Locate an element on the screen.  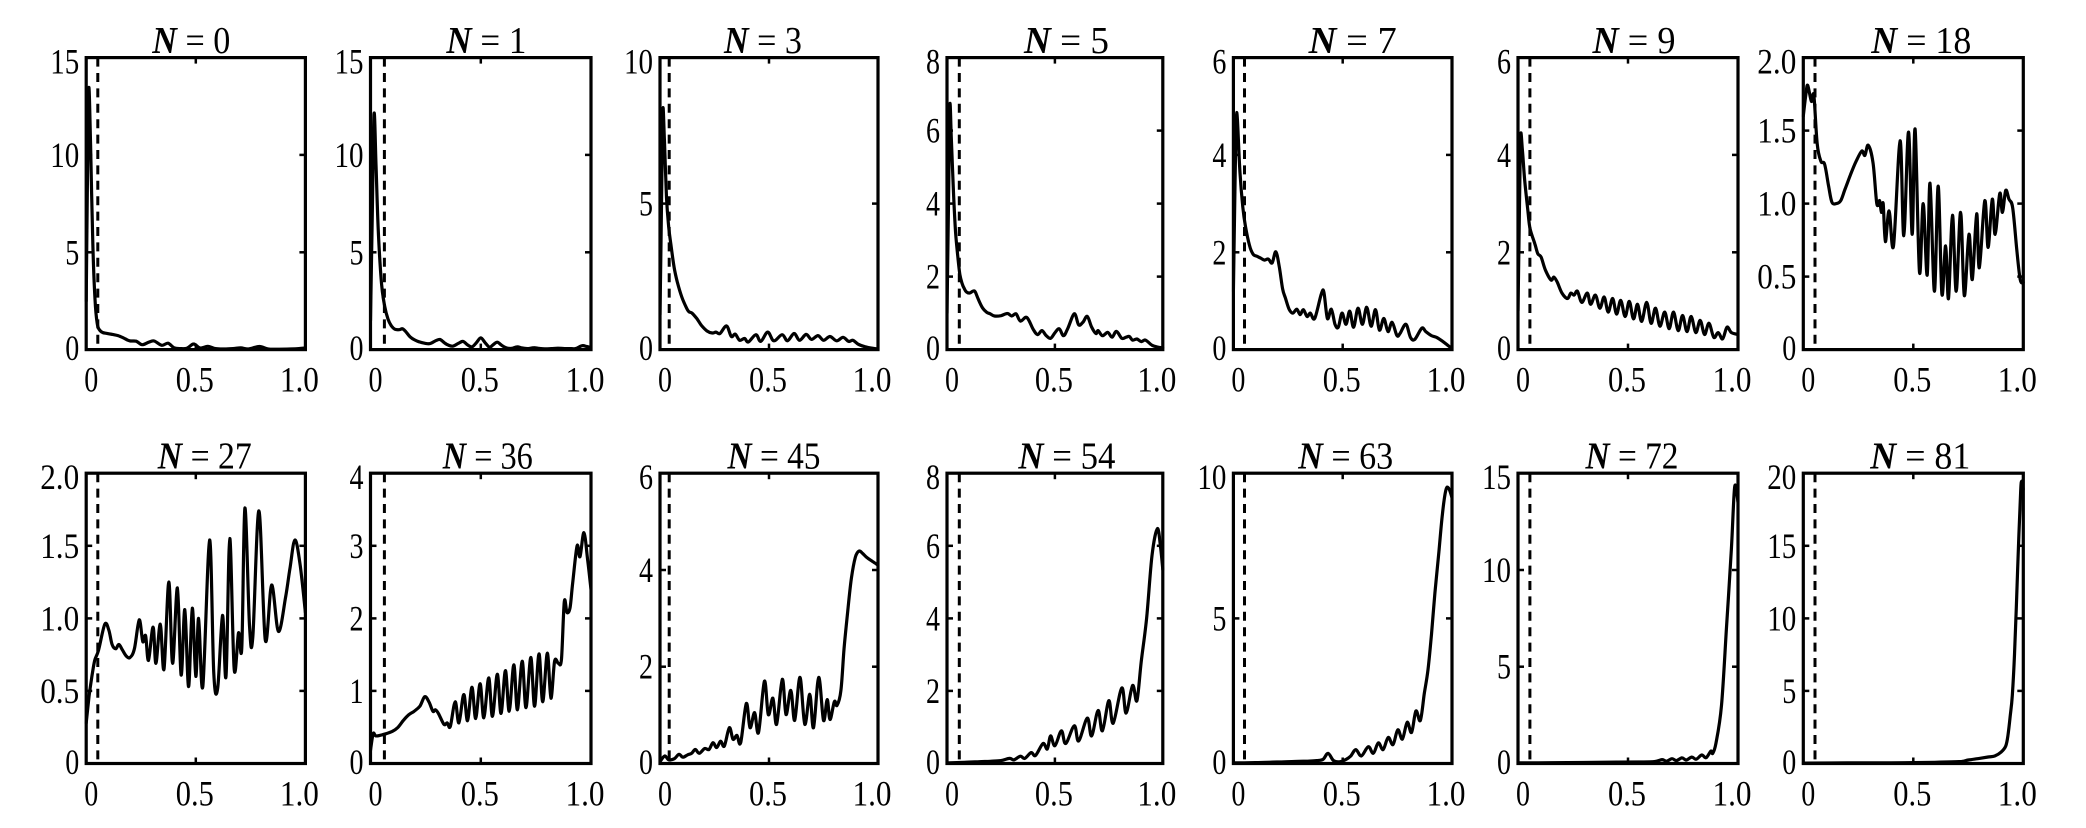
svg-text: N = 0 is located at coordinates (190, 41).